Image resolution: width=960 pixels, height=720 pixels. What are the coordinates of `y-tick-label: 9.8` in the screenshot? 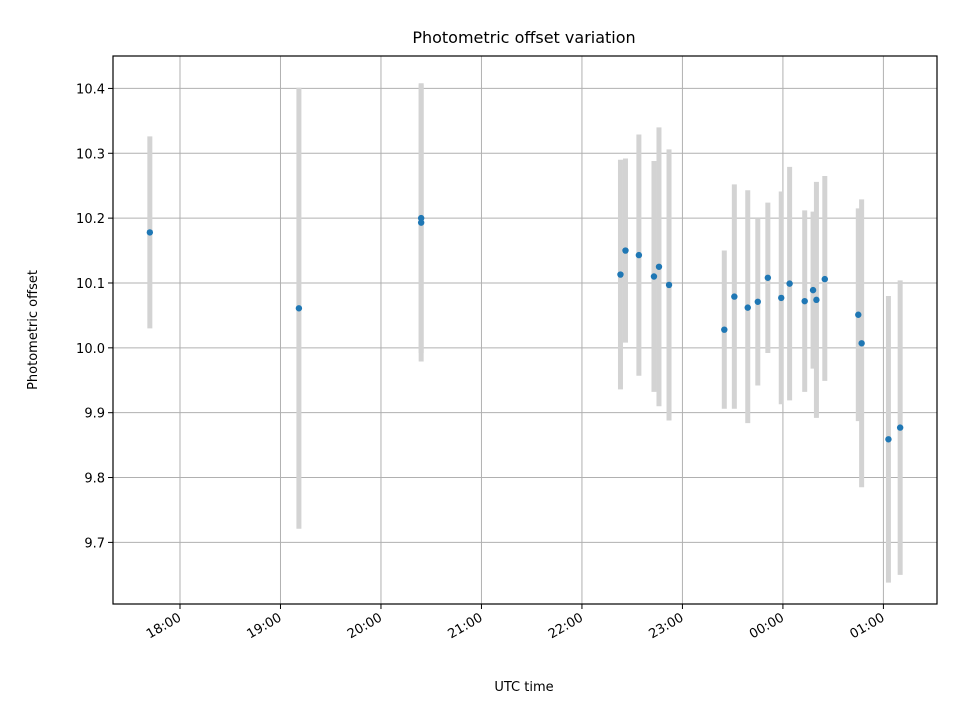 It's located at (94, 479).